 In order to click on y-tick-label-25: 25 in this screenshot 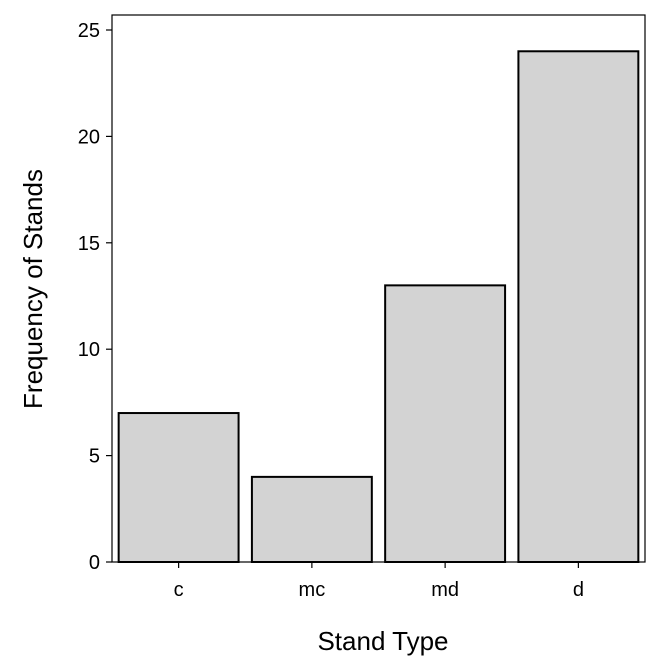, I will do `click(89, 31)`.